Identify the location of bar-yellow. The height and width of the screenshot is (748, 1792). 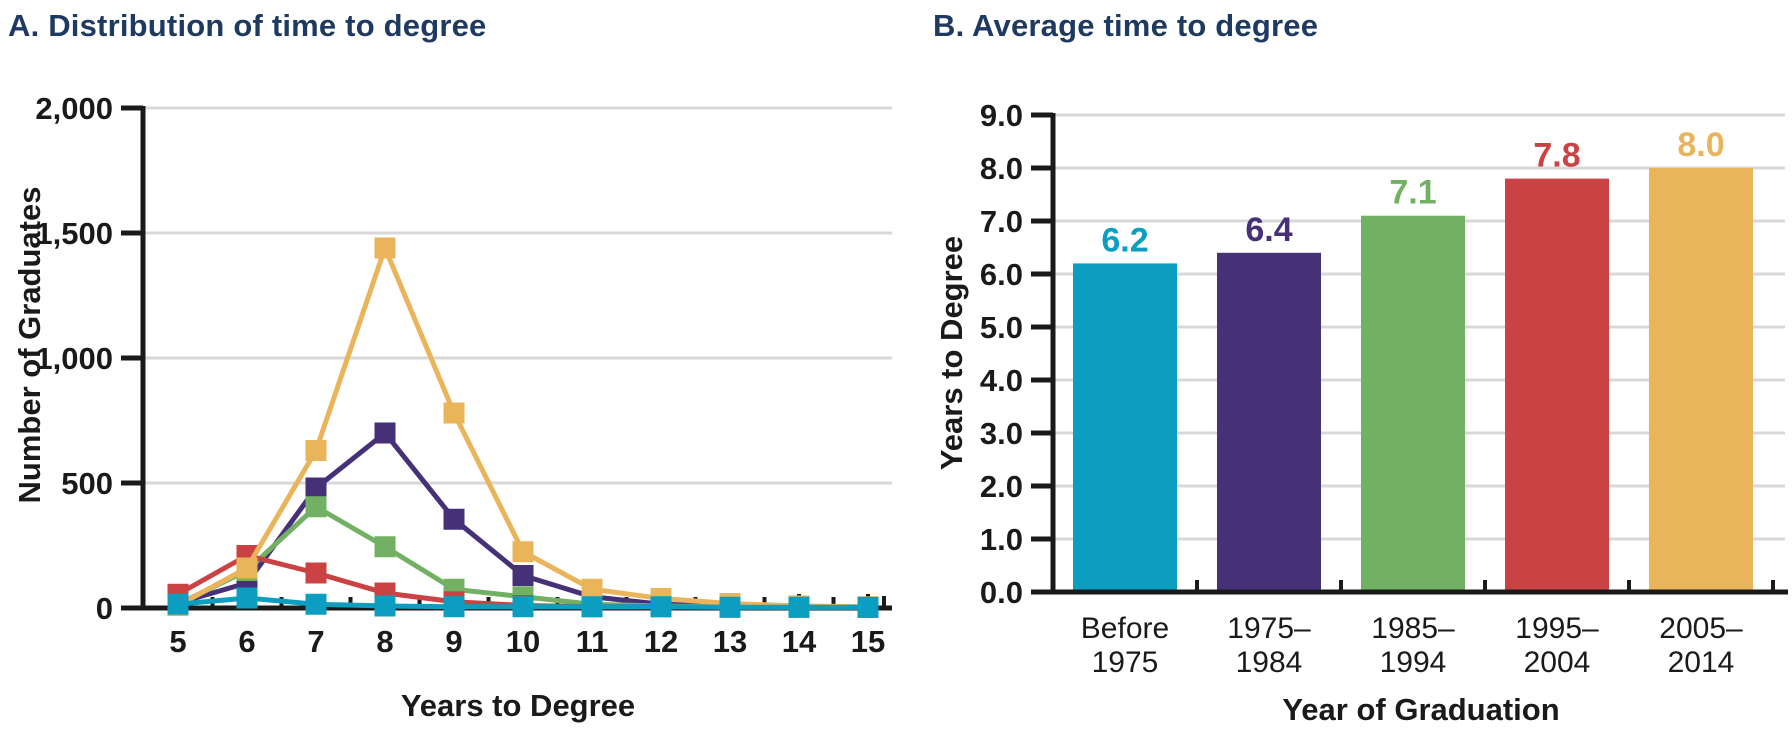
(1701, 380).